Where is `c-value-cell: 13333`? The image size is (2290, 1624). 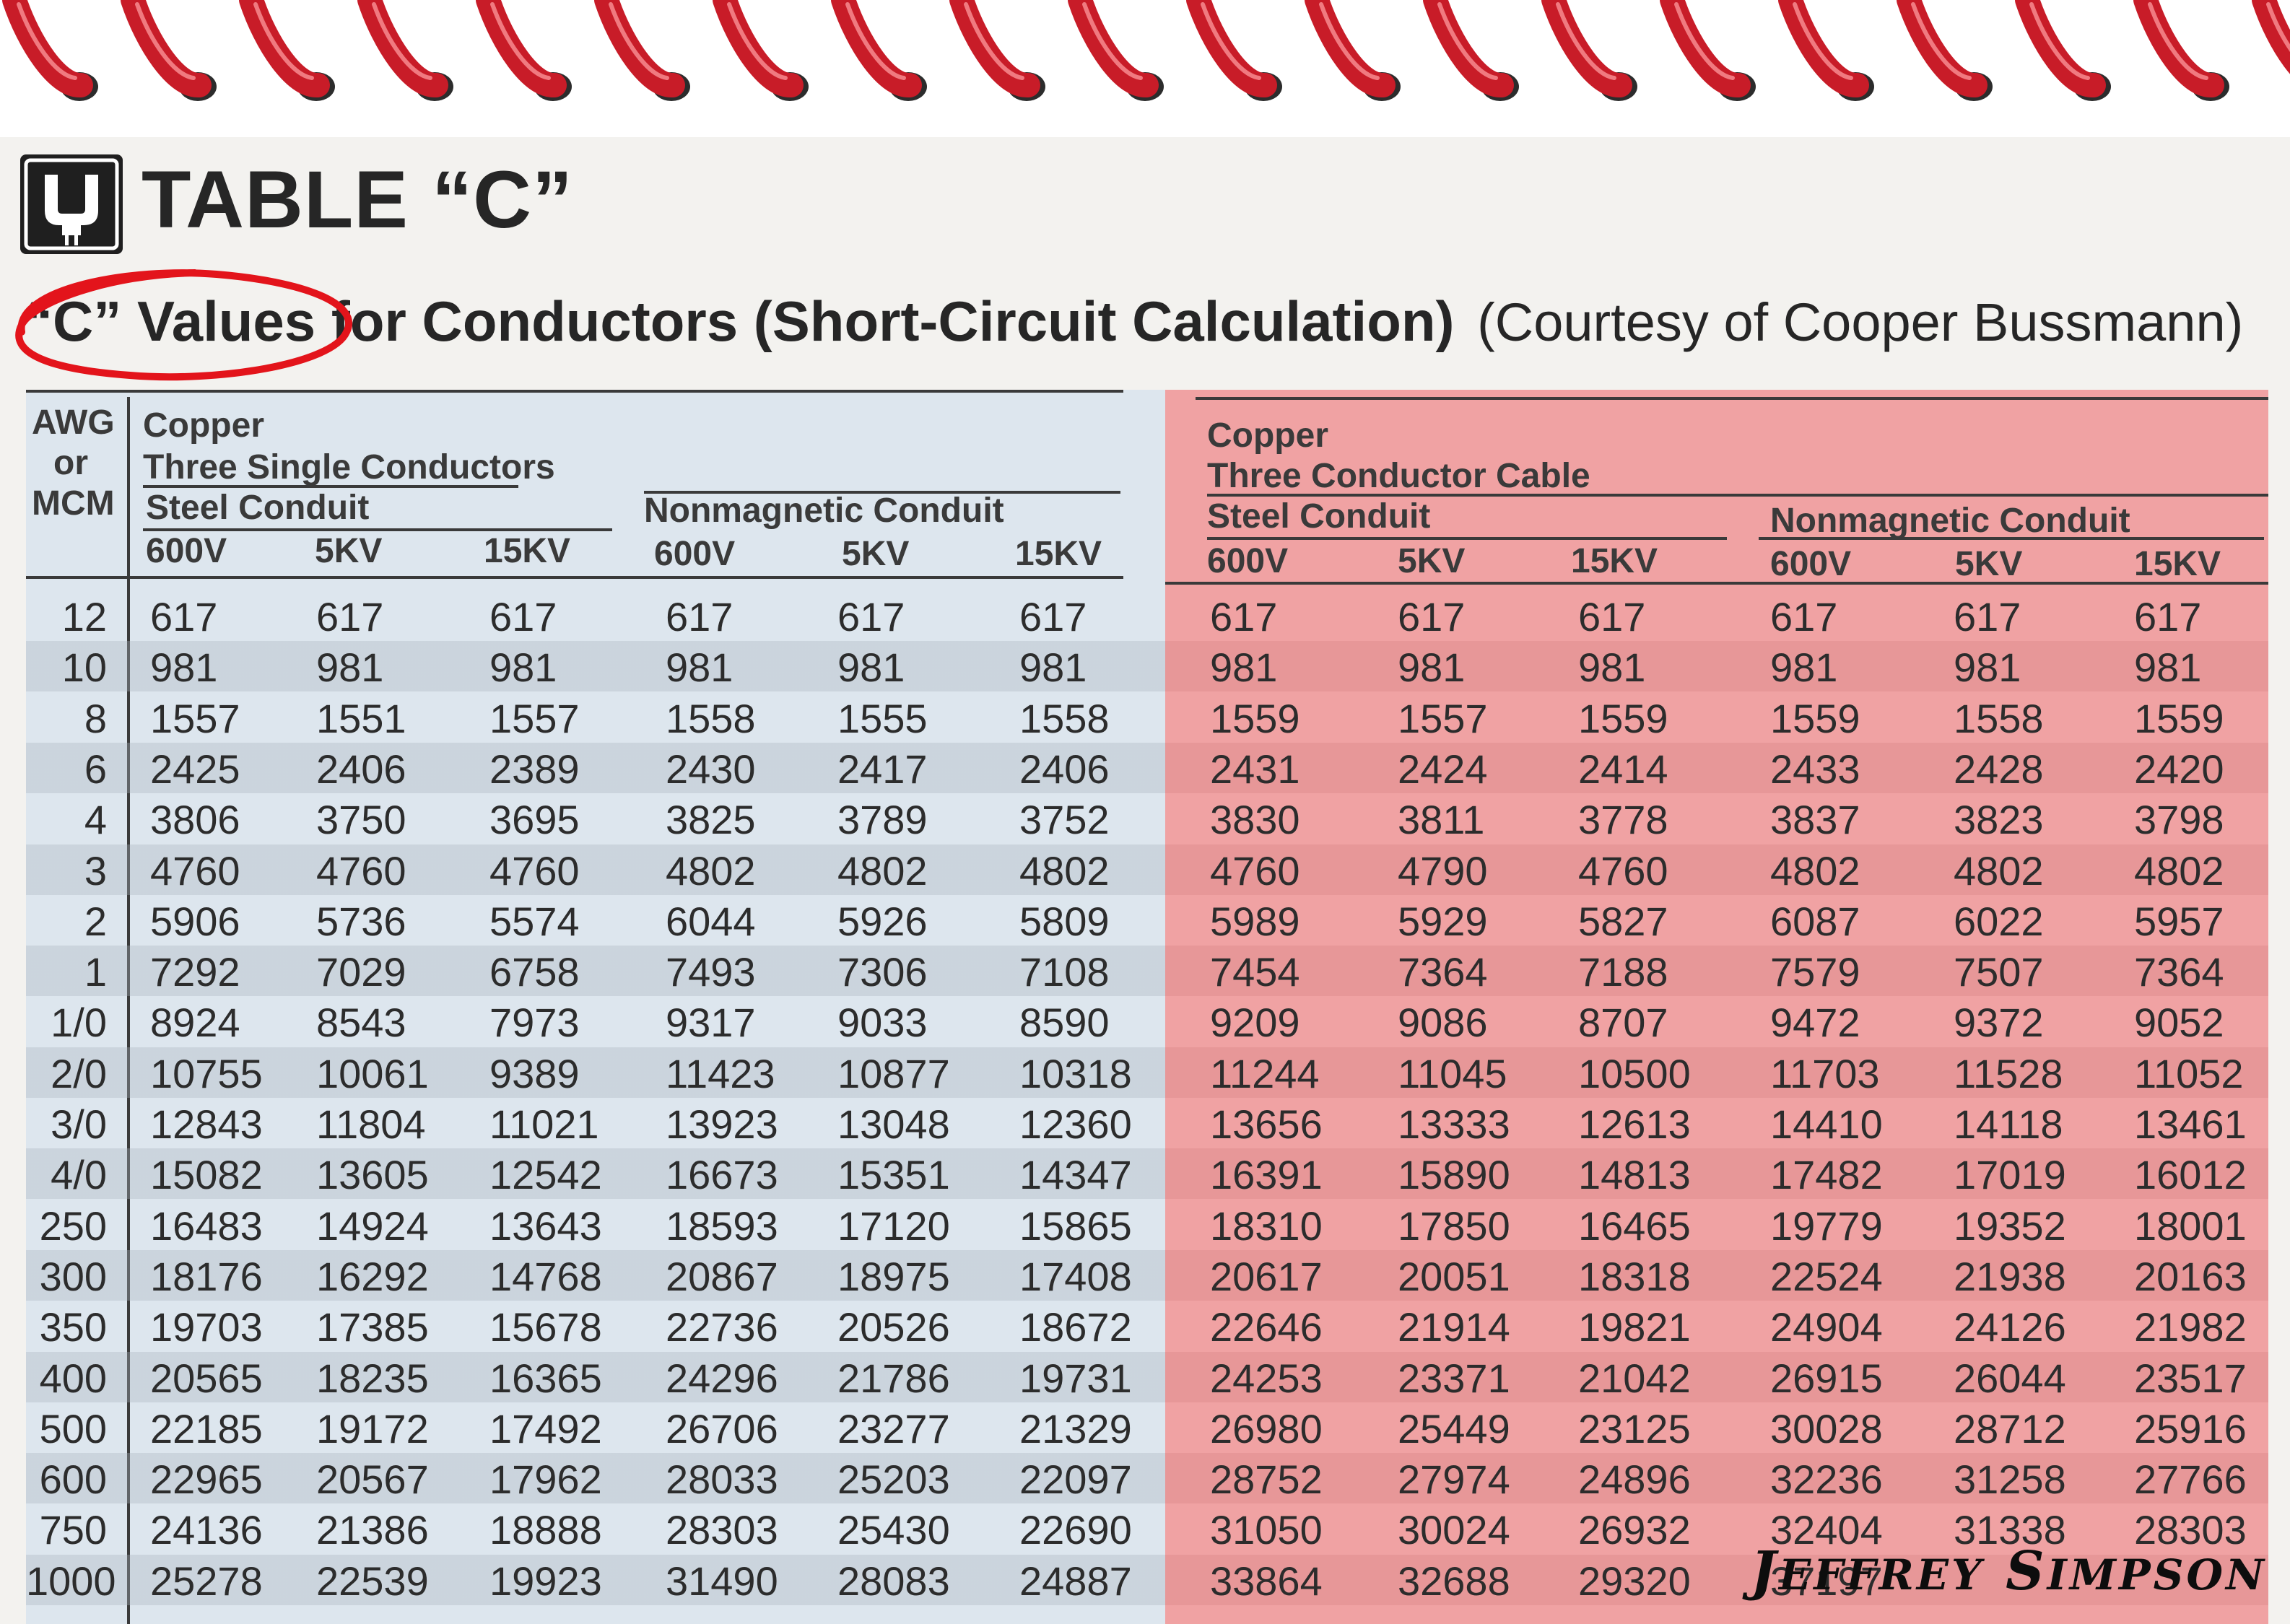 c-value-cell: 13333 is located at coordinates (1454, 1124).